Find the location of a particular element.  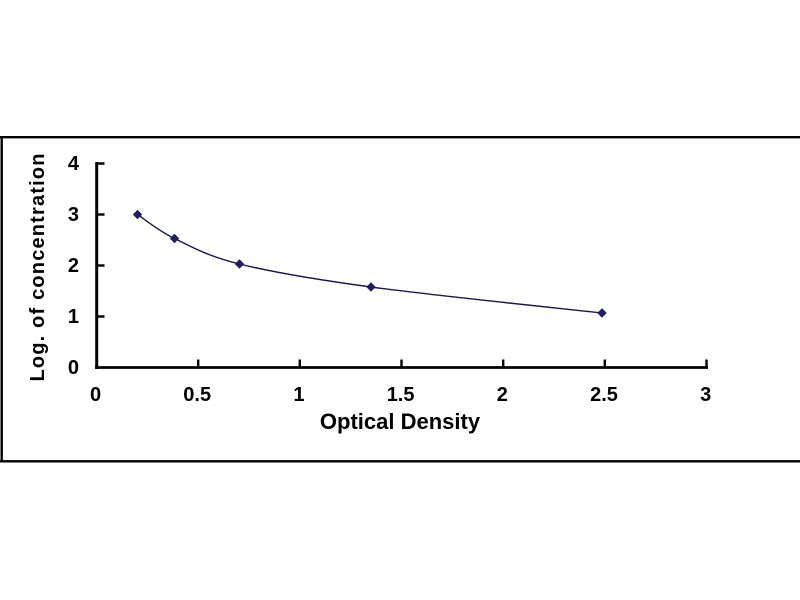

svg-text: 2.5 is located at coordinates (604, 395).